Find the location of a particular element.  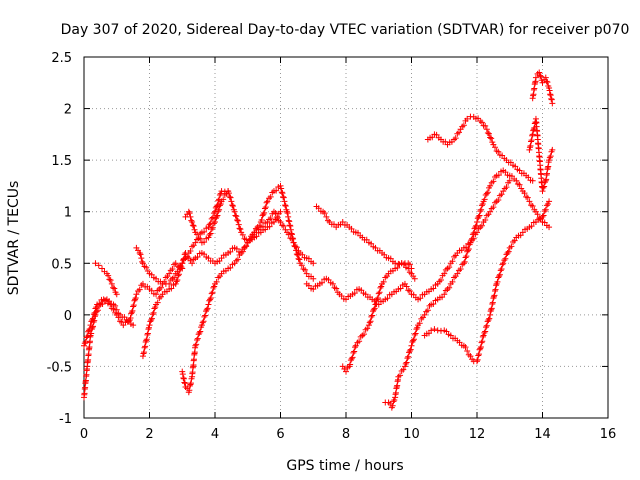

series-trace-o is located at coordinates (541, 155).